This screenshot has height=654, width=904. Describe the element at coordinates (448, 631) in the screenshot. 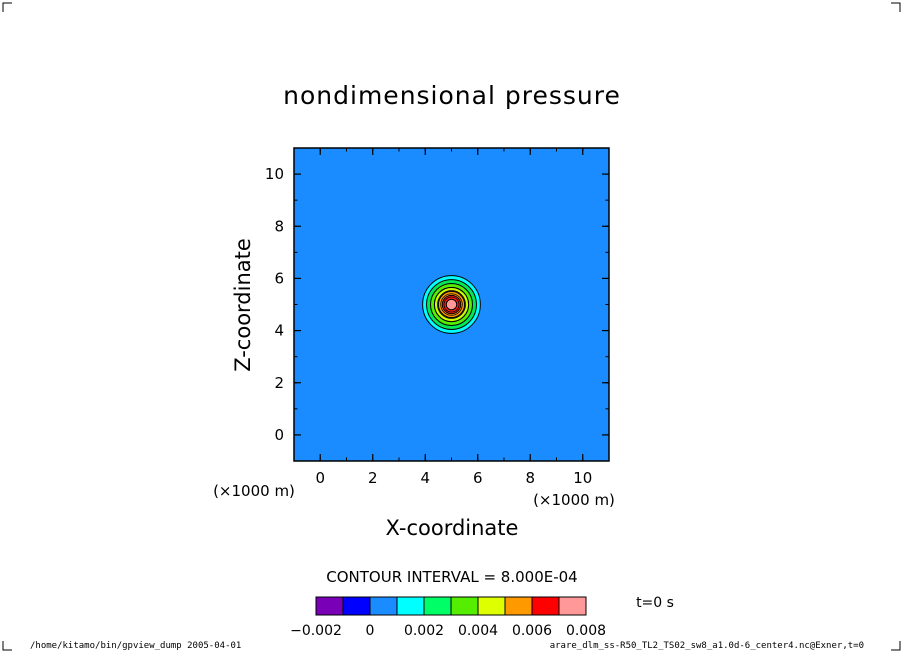

I see `colorbar-tick-labels: −0.002 0 0.002 0.004 0.006 0.008` at that location.